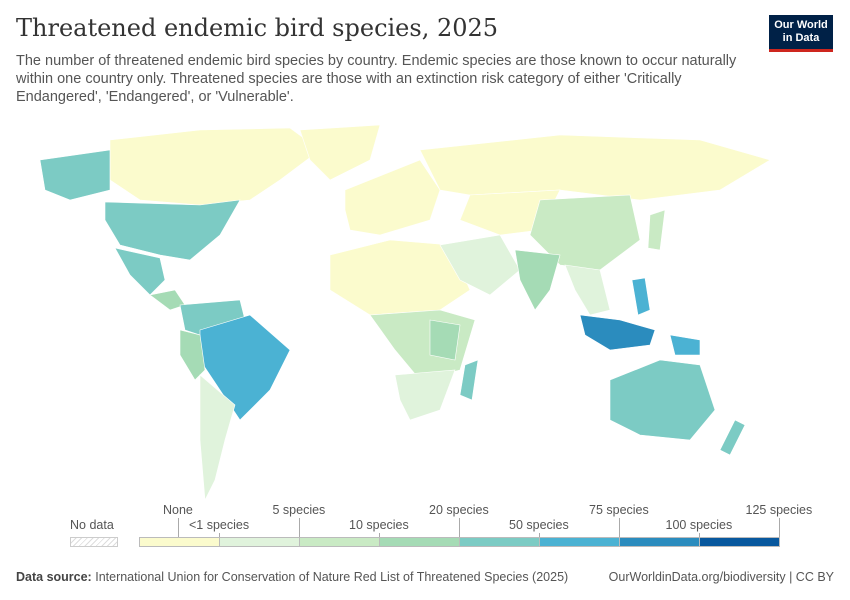 The height and width of the screenshot is (600, 850). Describe the element at coordinates (459, 510) in the screenshot. I see `legend-label: 20 species` at that location.